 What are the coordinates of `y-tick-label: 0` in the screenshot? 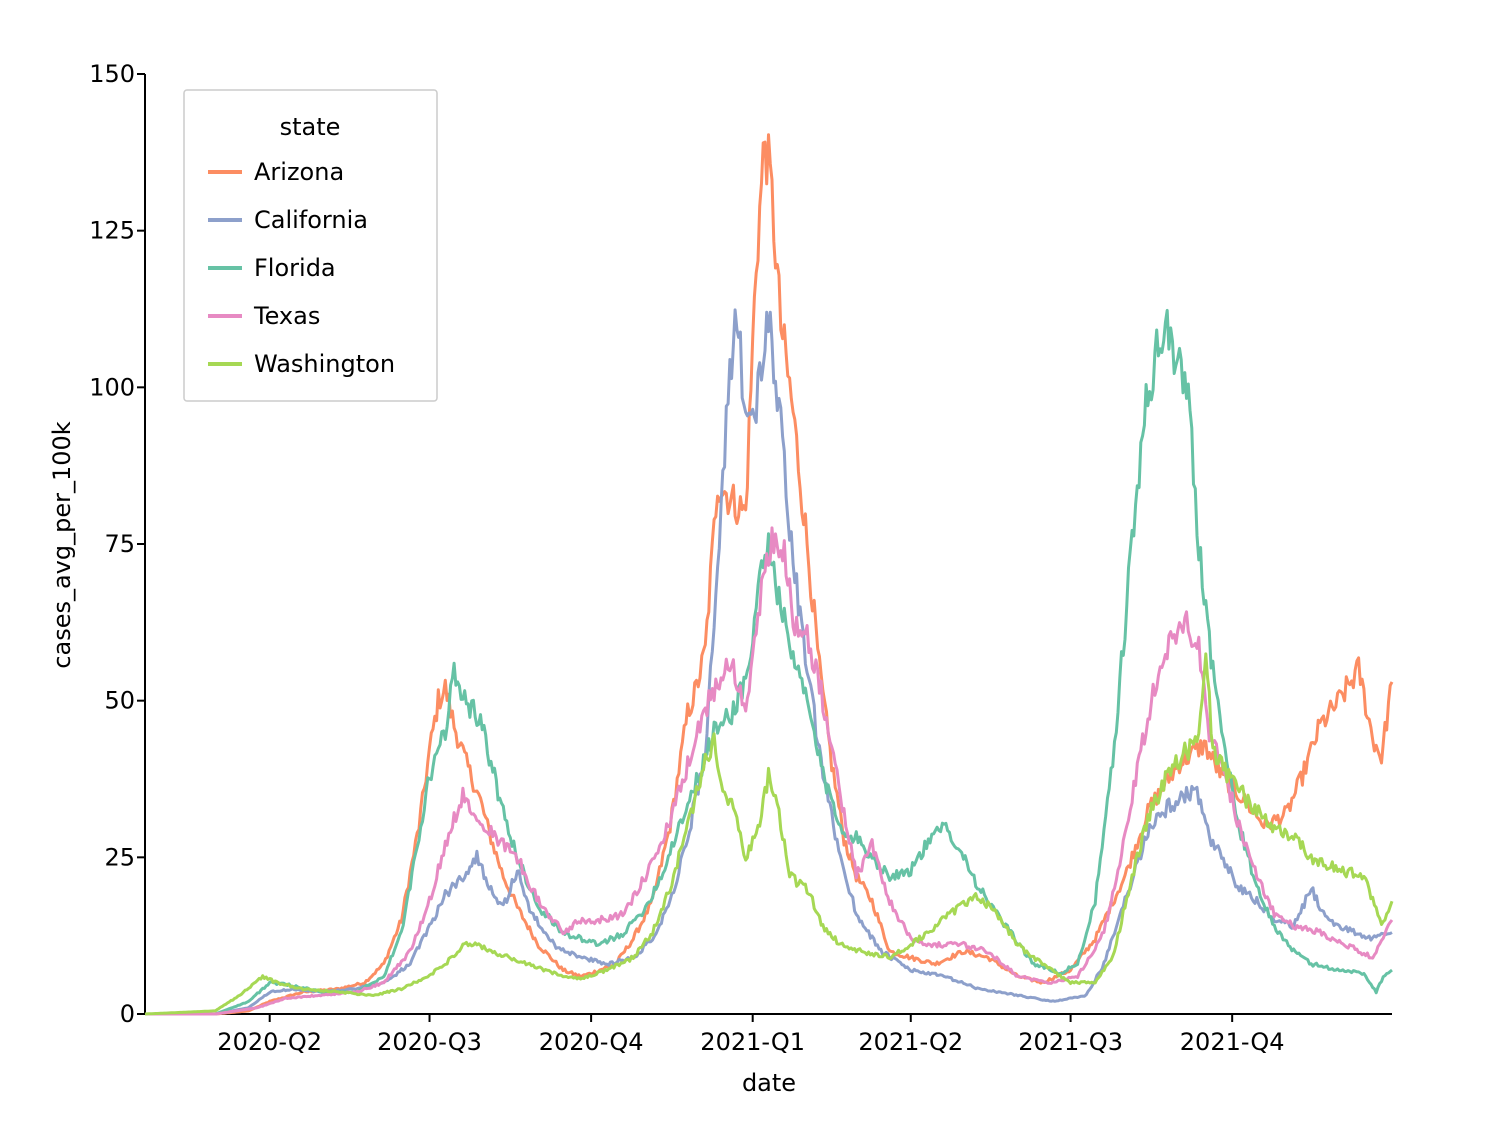 It's located at (127, 1014).